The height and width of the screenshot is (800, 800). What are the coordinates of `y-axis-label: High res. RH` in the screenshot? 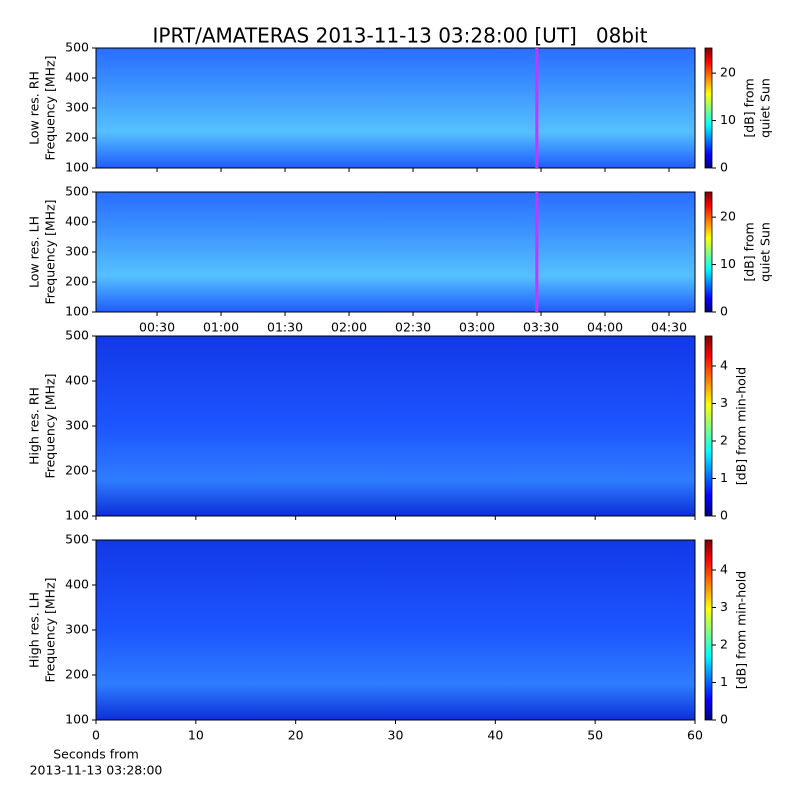 It's located at (34, 426).